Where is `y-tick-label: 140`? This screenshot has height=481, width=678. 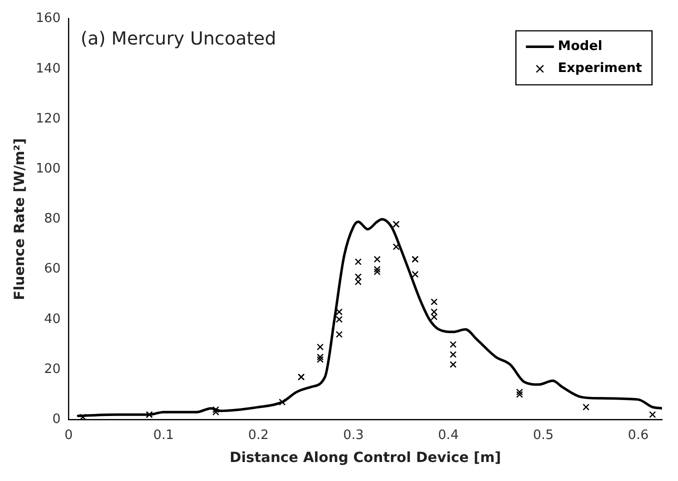 y-tick-label: 140 is located at coordinates (48, 68).